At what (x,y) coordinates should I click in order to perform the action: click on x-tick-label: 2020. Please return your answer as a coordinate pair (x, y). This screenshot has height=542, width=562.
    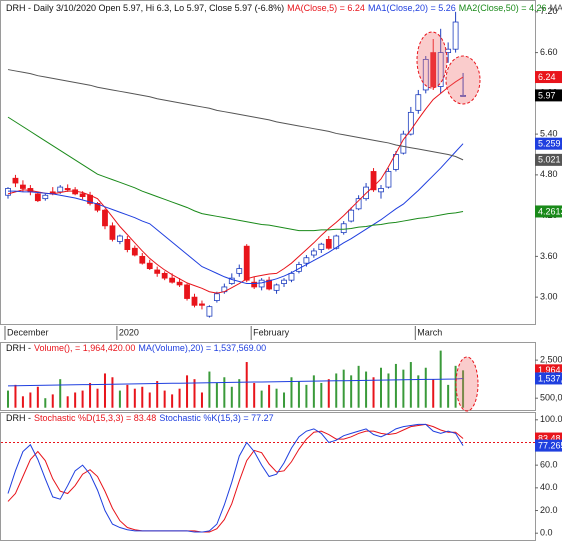
    Looking at the image, I should click on (129, 332).